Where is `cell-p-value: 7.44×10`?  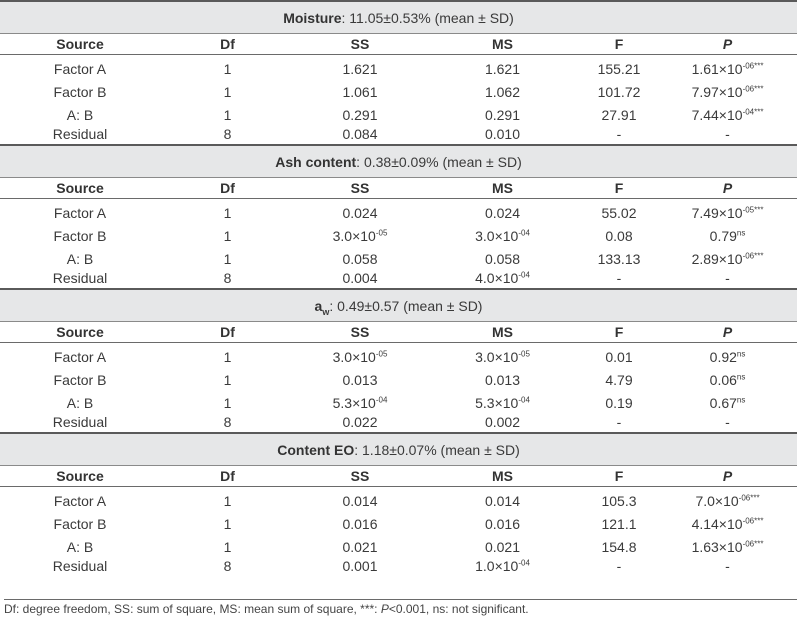
cell-p-value: 7.44×10 is located at coordinates (717, 114).